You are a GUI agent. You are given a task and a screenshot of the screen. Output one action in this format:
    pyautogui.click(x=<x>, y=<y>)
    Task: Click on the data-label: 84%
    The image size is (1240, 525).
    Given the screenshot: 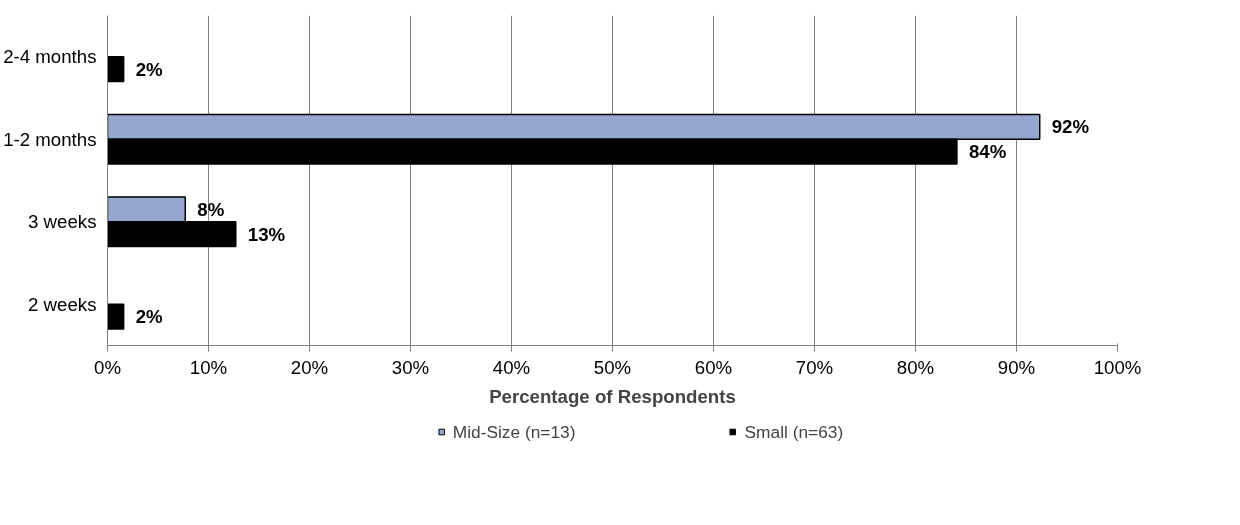 What is the action you would take?
    pyautogui.click(x=987, y=152)
    